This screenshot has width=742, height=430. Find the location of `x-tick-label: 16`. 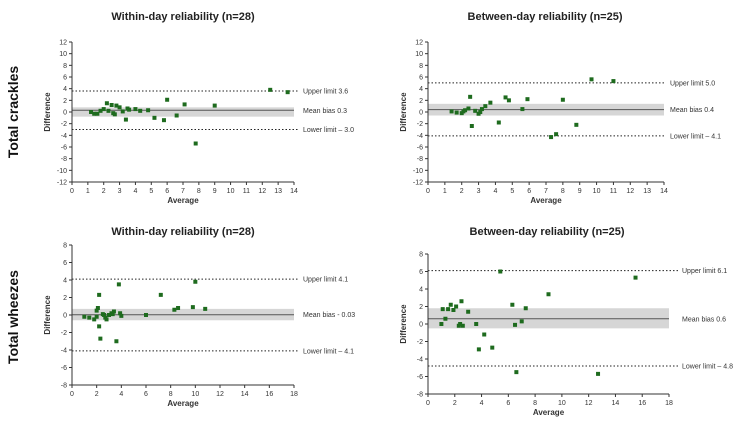

x-tick-label: 16 is located at coordinates (642, 403).